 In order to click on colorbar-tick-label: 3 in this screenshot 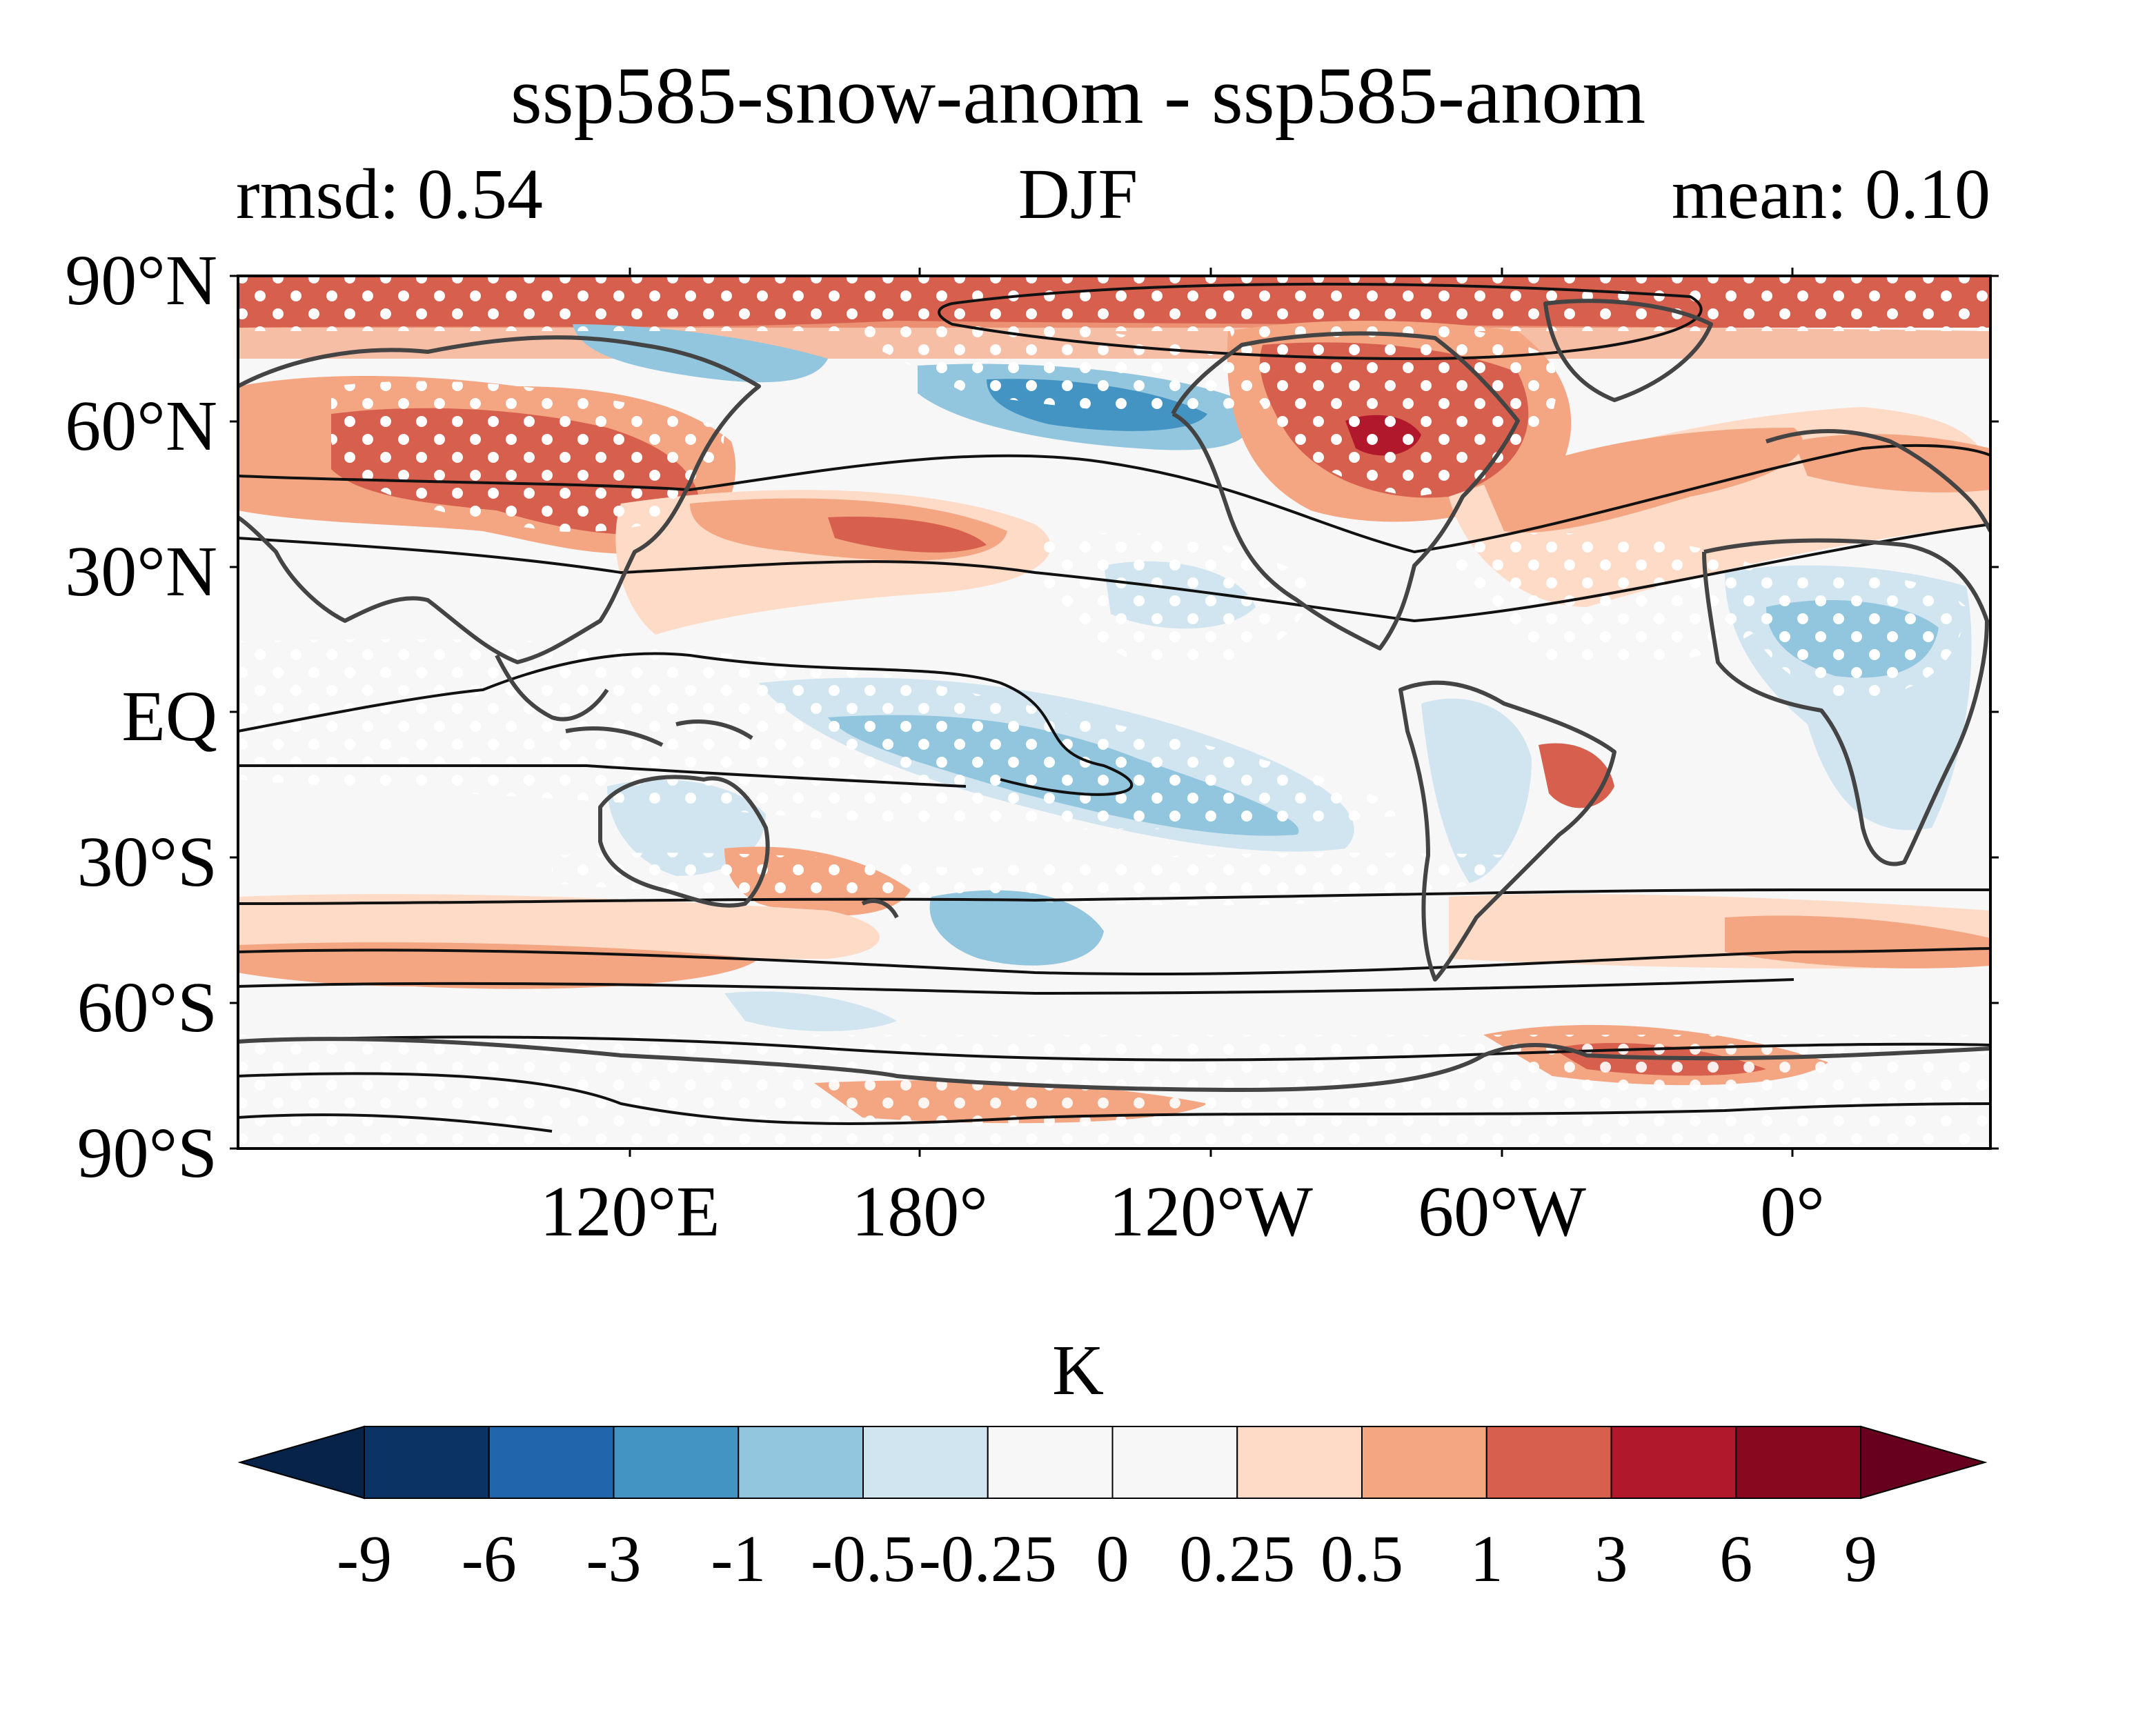, I will do `click(1612, 1558)`.